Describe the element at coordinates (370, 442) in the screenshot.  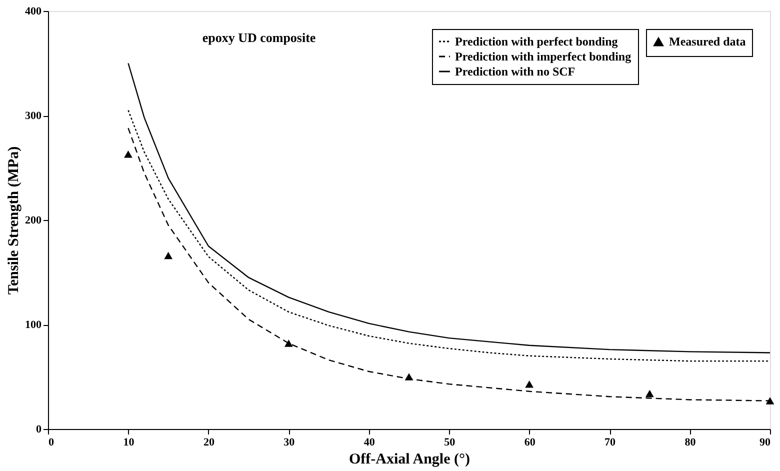
I see `x-tick-label: 40` at that location.